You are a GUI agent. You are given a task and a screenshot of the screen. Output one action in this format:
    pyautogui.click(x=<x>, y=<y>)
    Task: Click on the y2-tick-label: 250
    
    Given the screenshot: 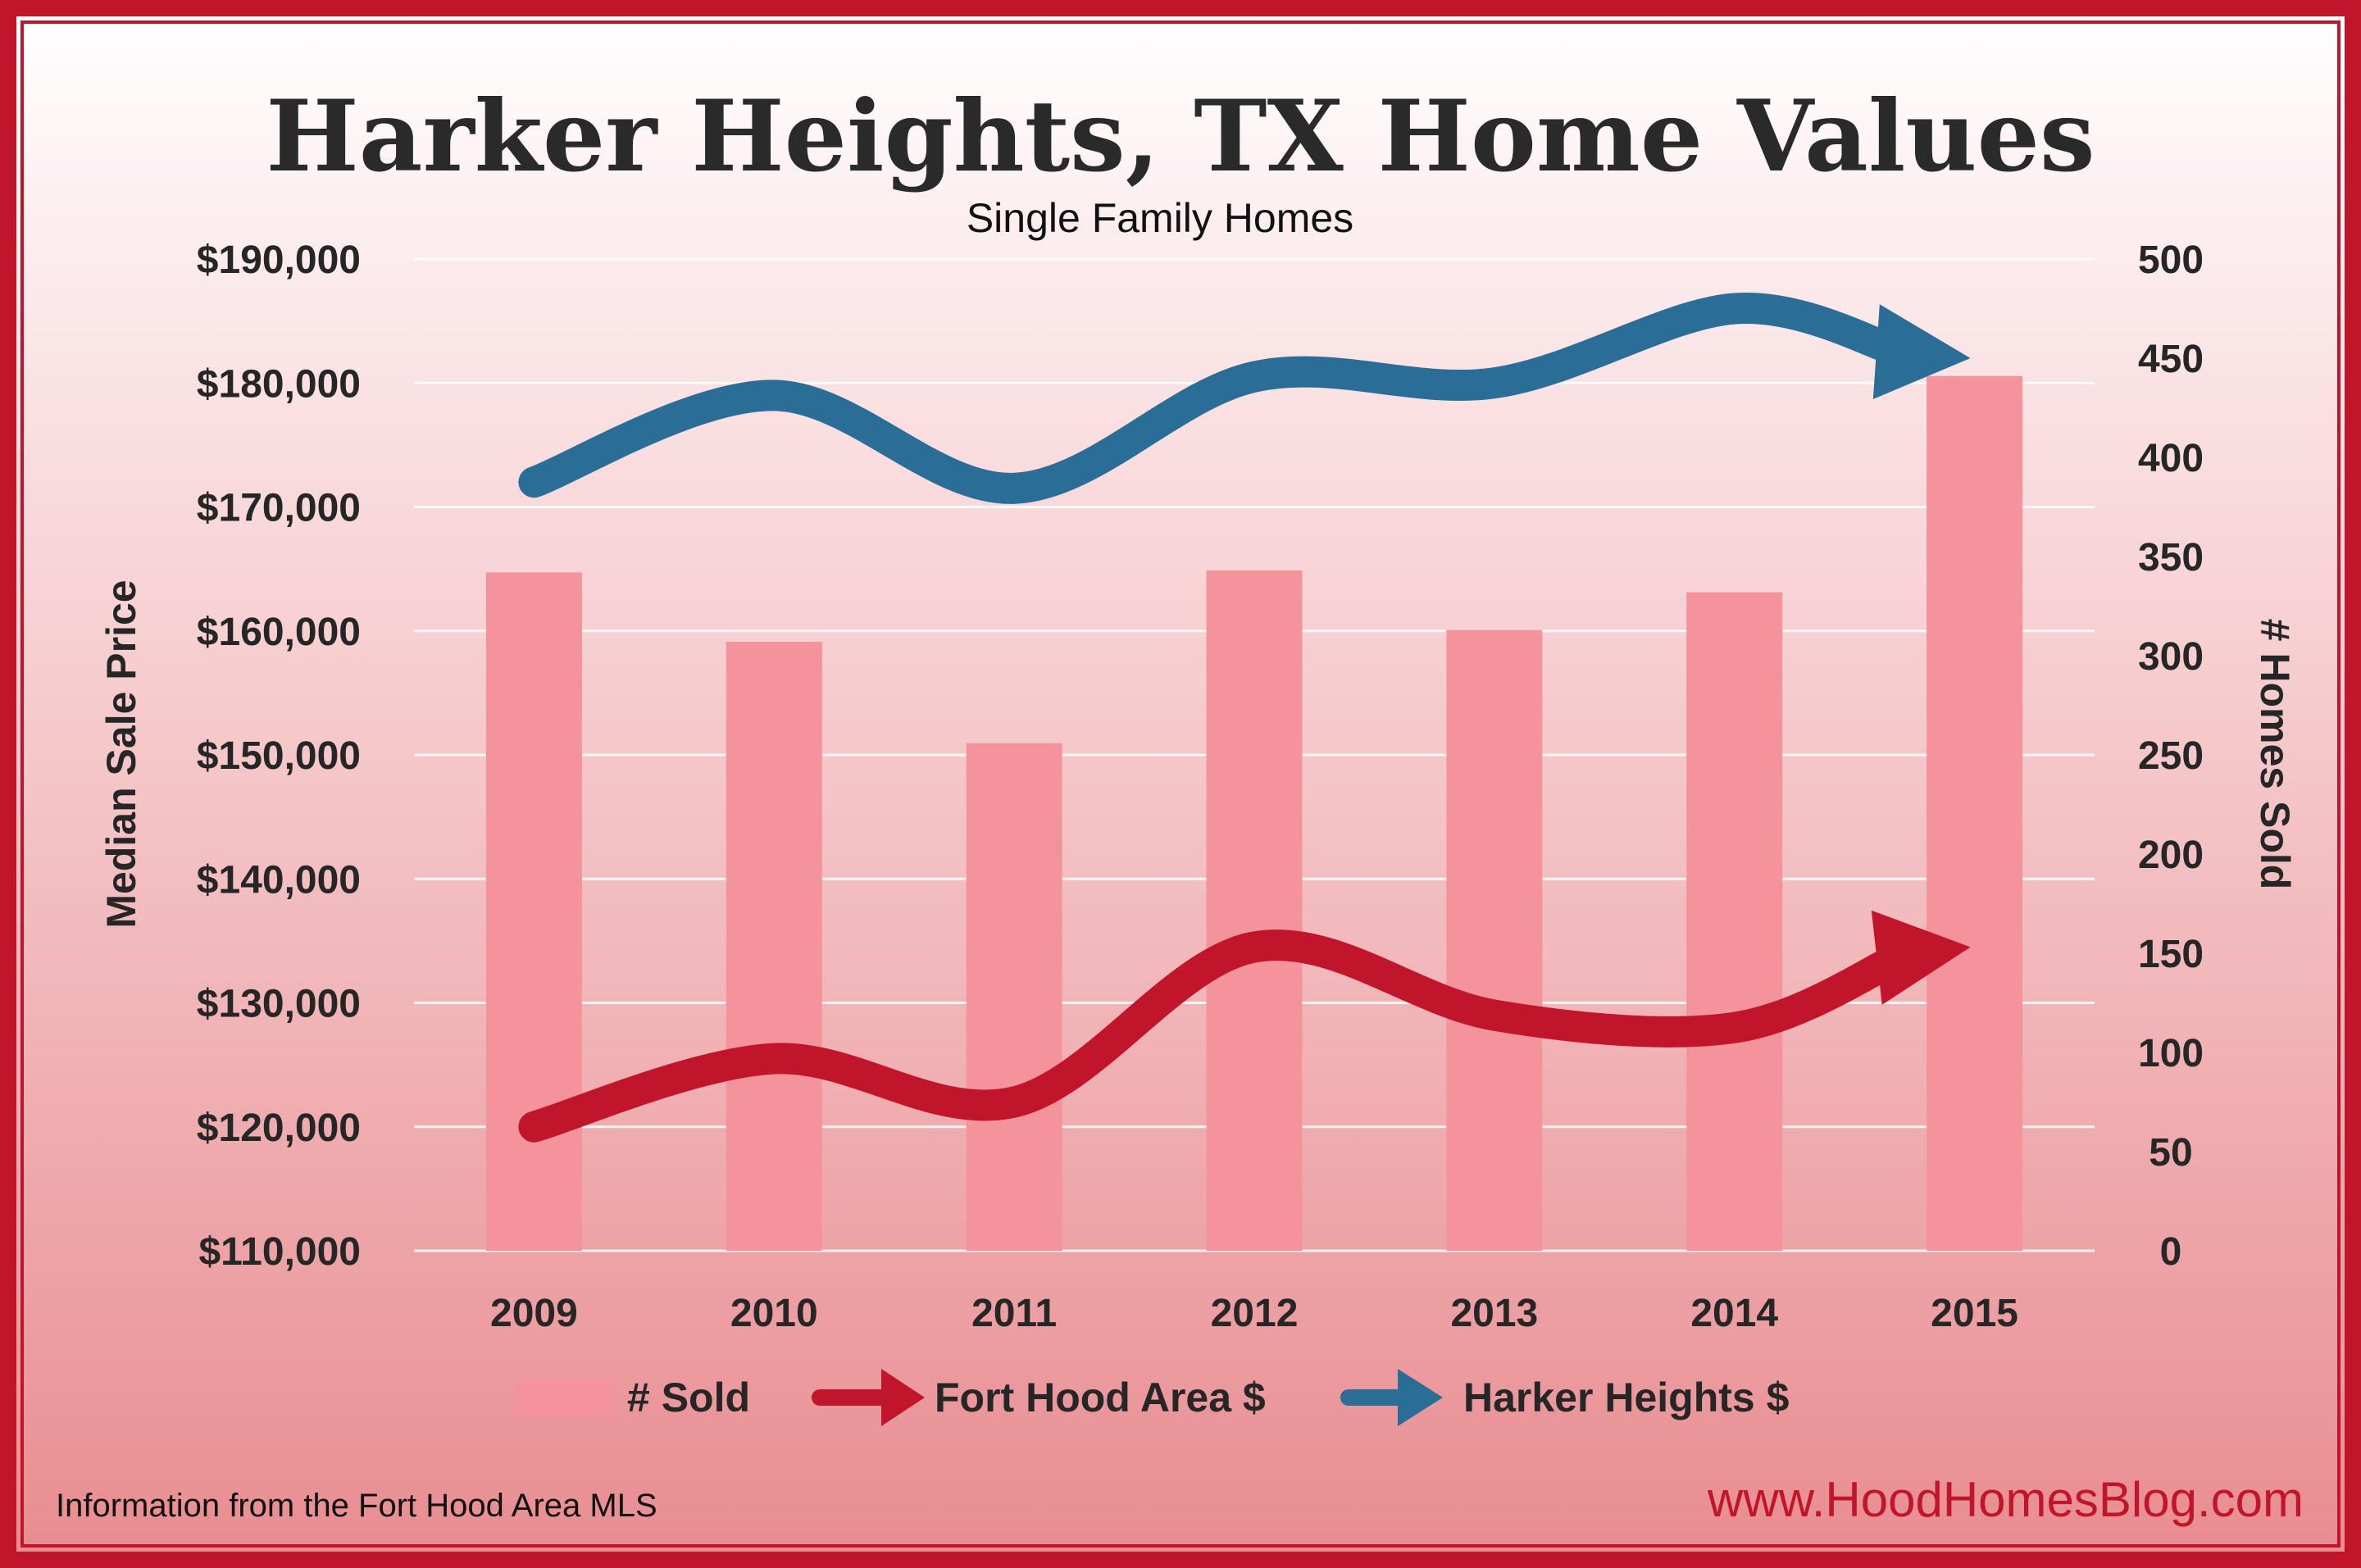 What is the action you would take?
    pyautogui.click(x=2171, y=756)
    